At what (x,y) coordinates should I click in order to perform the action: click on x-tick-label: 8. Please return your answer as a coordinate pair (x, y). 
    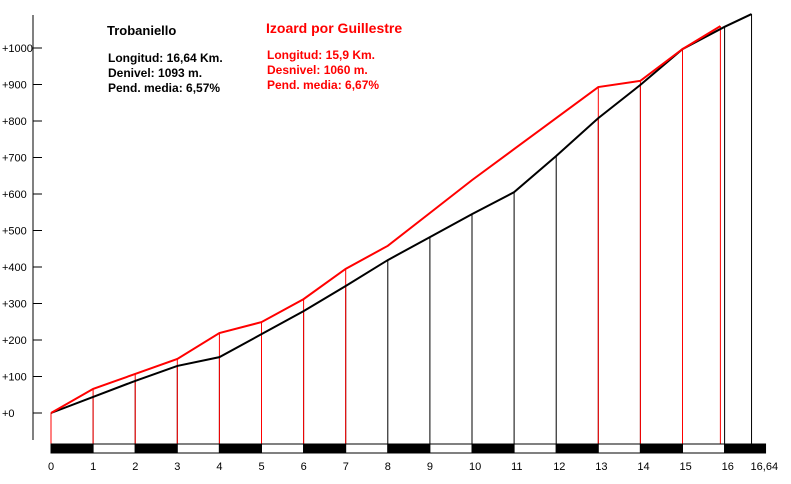
    Looking at the image, I should click on (388, 467).